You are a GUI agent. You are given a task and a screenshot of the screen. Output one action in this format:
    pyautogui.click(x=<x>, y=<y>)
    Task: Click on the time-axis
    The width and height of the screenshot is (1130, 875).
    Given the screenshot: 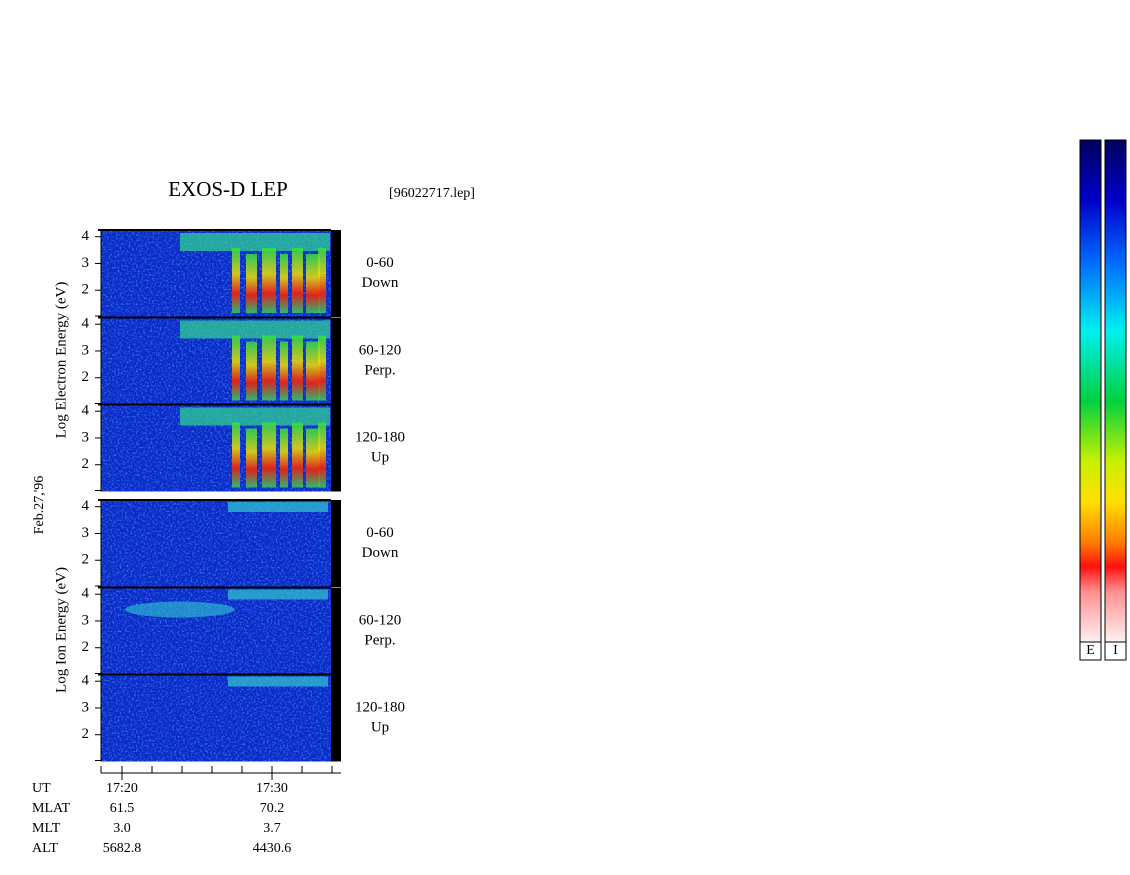 What is the action you would take?
    pyautogui.click(x=220, y=773)
    